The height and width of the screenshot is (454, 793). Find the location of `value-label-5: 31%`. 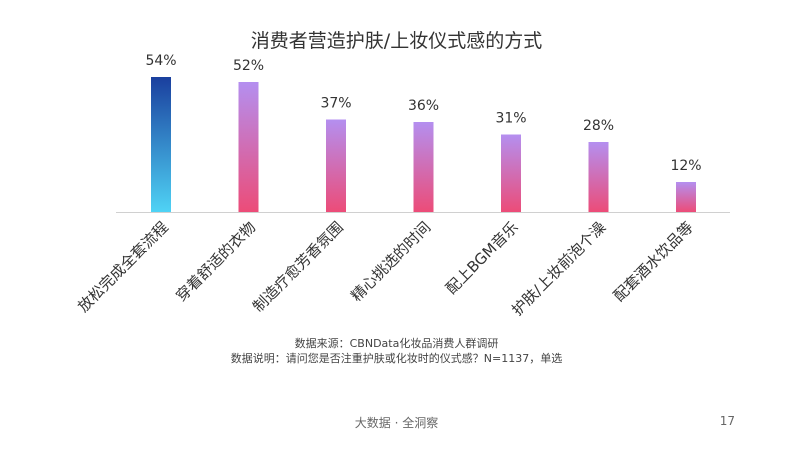

value-label-5: 31% is located at coordinates (510, 119).